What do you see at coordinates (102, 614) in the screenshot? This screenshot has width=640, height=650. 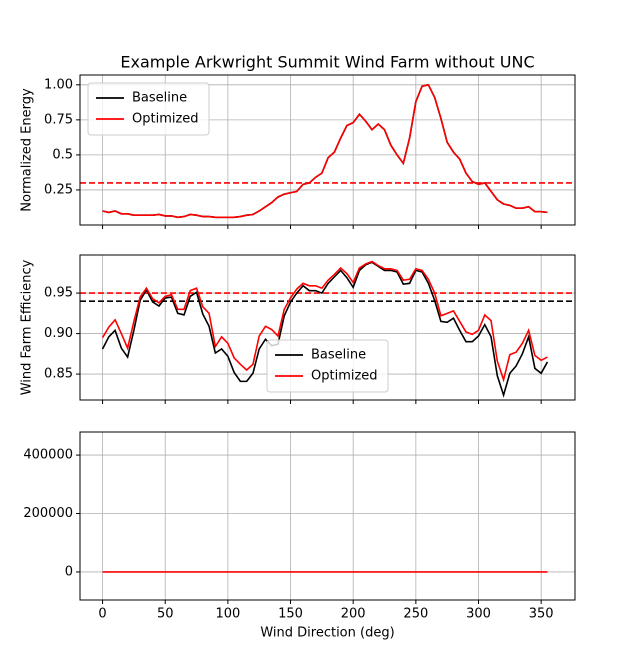 I see `x-tick-label: 0` at bounding box center [102, 614].